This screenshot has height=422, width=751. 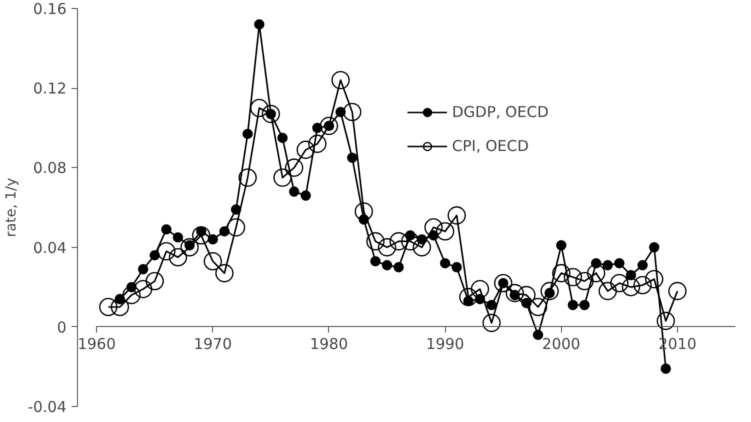 What do you see at coordinates (47, 407) in the screenshot?
I see `y-tick-label: -0.04` at bounding box center [47, 407].